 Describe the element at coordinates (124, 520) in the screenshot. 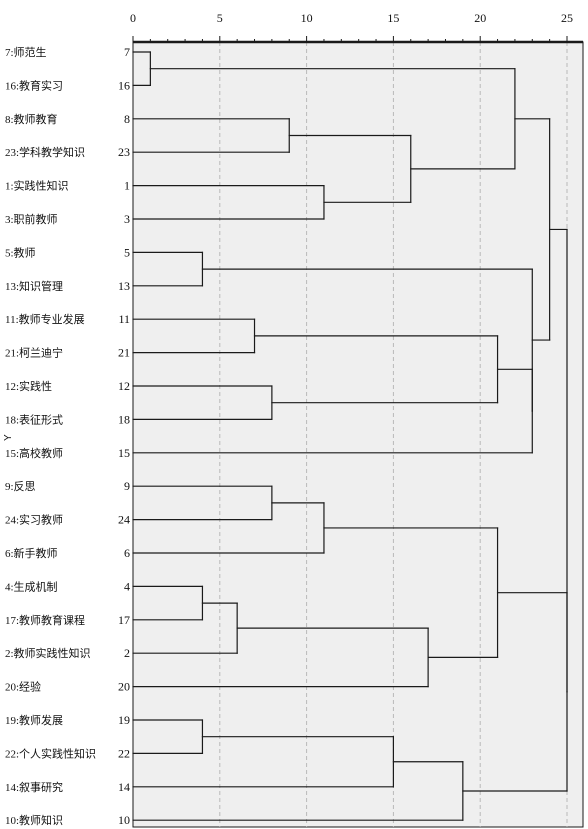

I see `leaf-number: 24` at that location.